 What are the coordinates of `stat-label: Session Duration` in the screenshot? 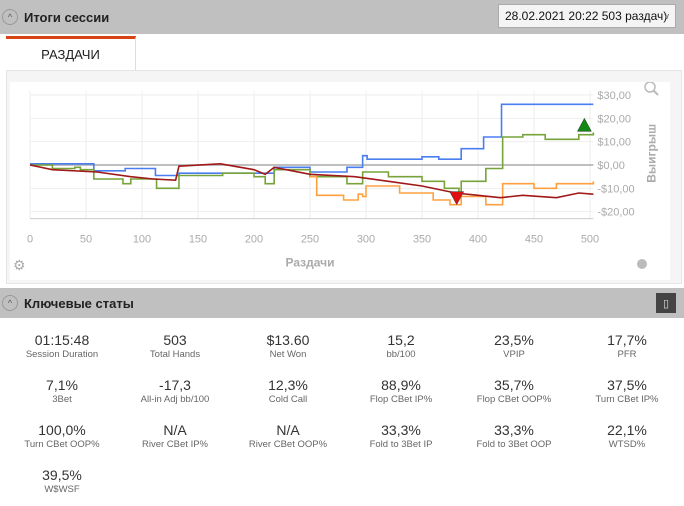 It's located at (62, 354).